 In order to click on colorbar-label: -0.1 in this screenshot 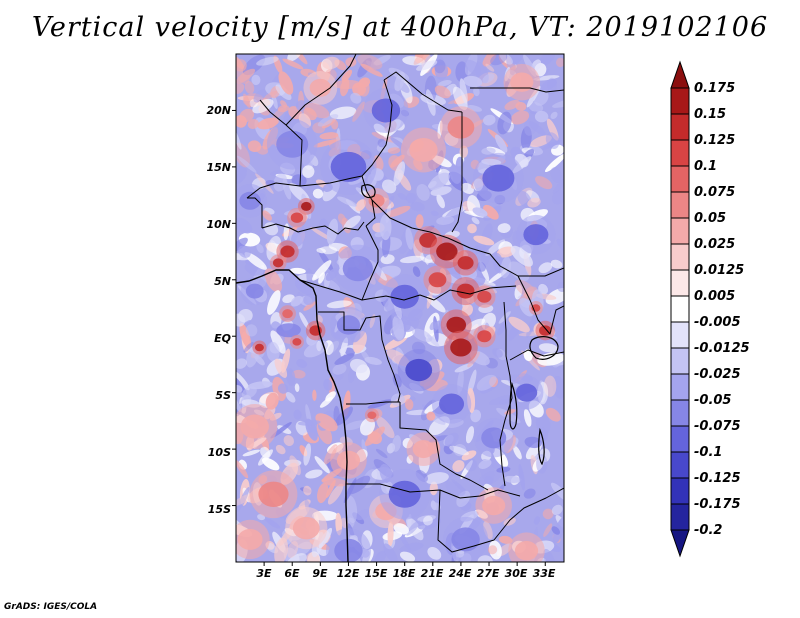, I will do `click(708, 452)`.